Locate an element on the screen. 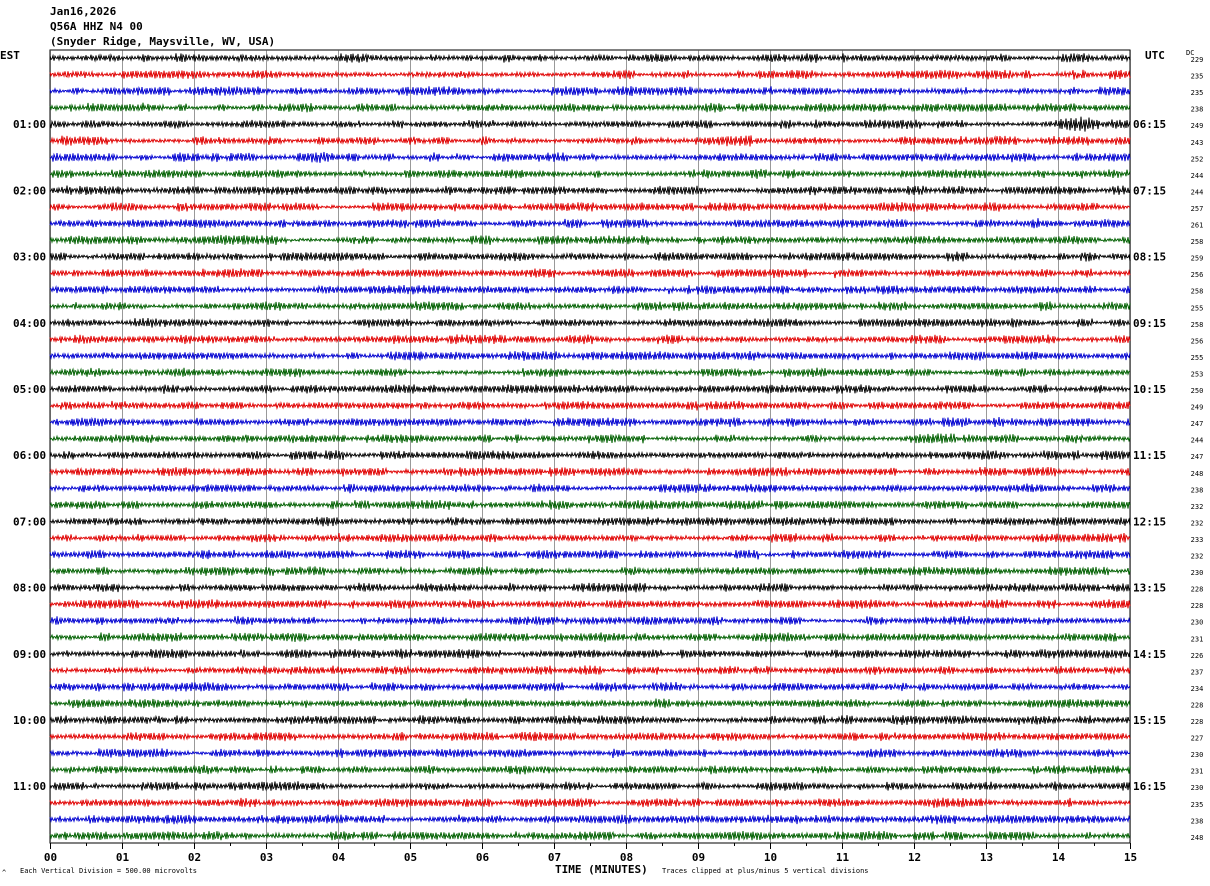  dc-offset-label: 261 is located at coordinates (1197, 226).